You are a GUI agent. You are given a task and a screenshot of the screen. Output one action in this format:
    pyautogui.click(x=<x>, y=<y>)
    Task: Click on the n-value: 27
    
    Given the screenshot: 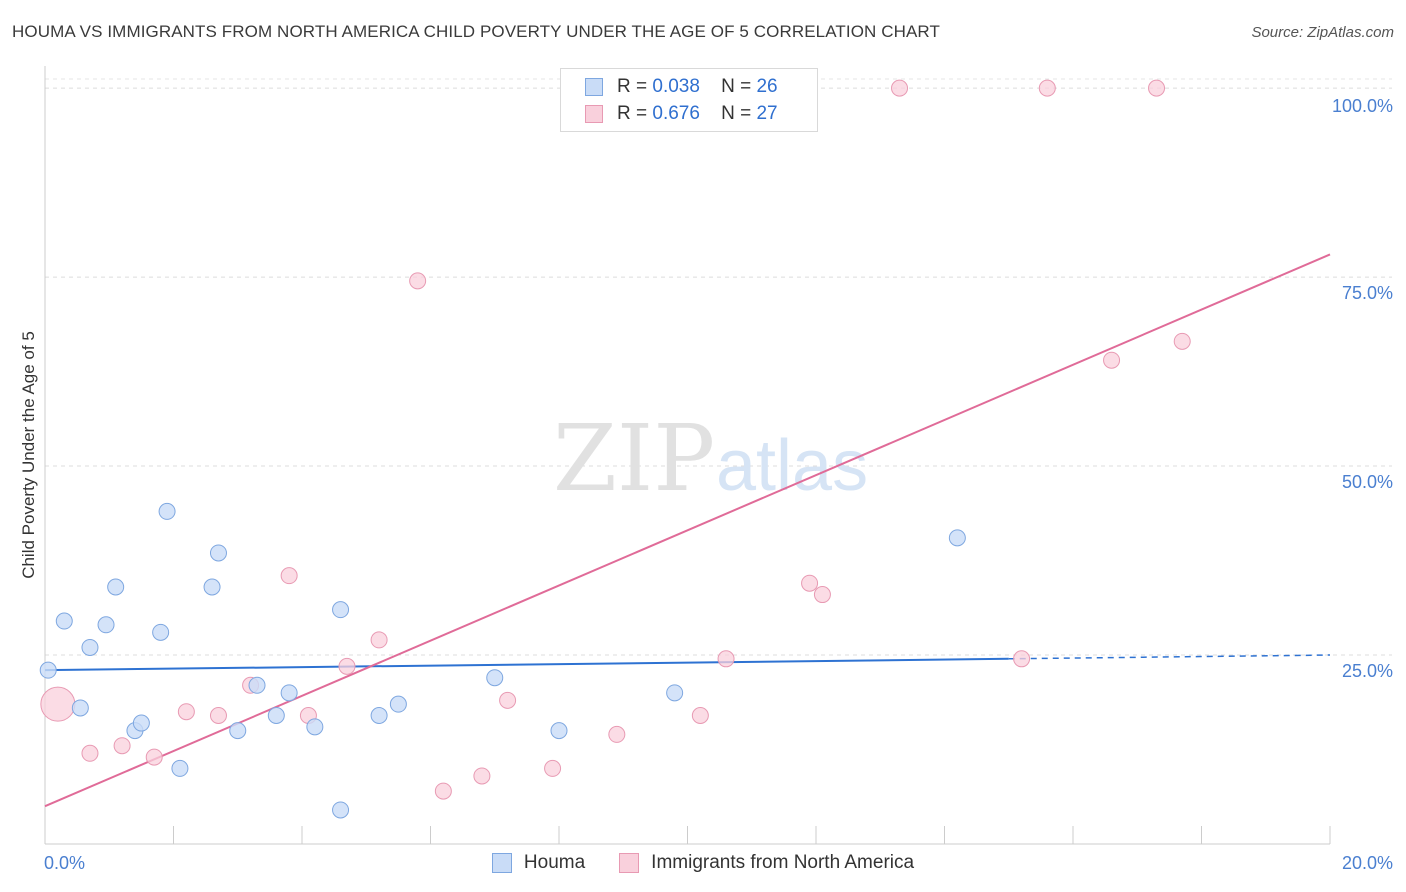 What is the action you would take?
    pyautogui.click(x=767, y=113)
    